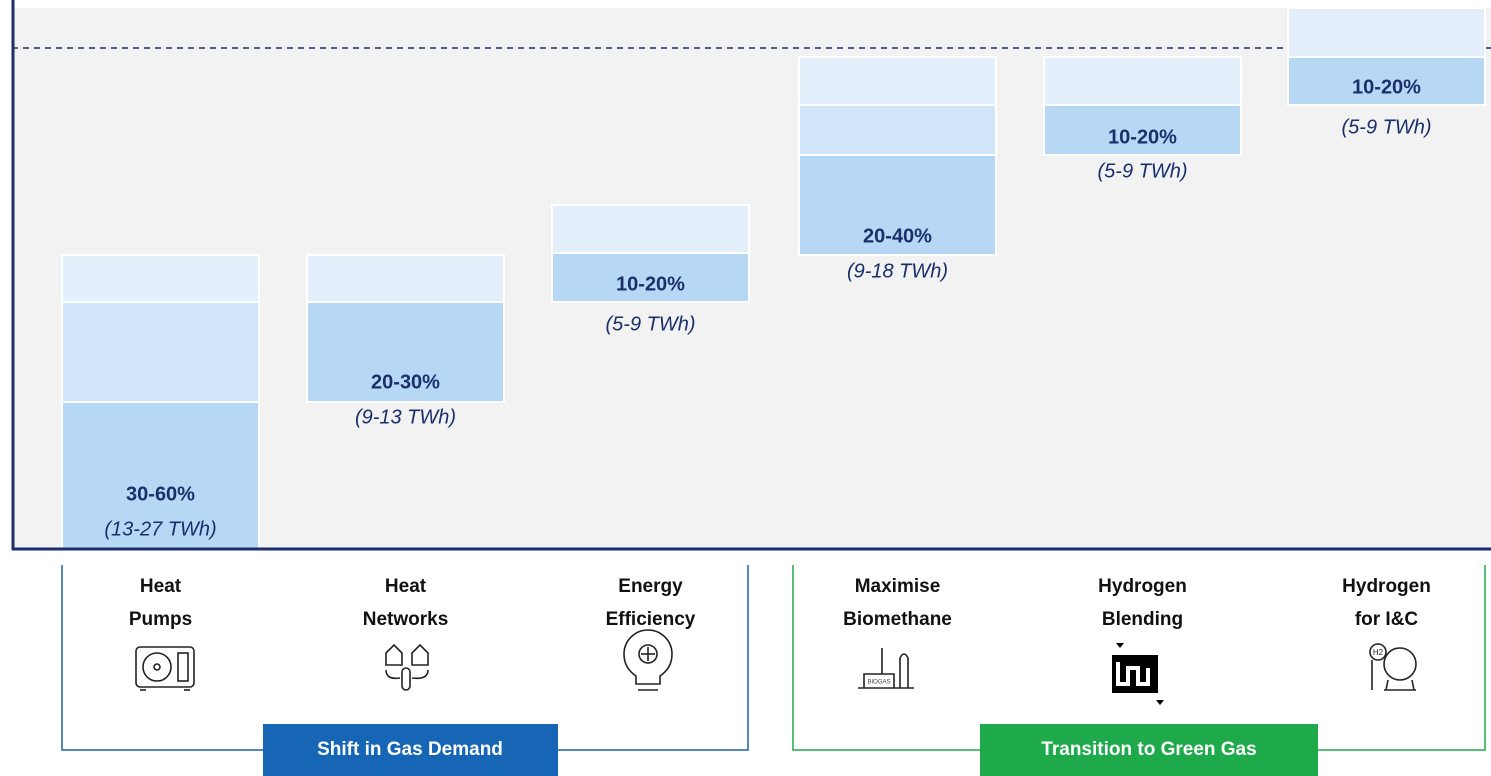 This screenshot has height=776, width=1491. What do you see at coordinates (886, 668) in the screenshot?
I see `icon-biomethane: BIOGAS` at bounding box center [886, 668].